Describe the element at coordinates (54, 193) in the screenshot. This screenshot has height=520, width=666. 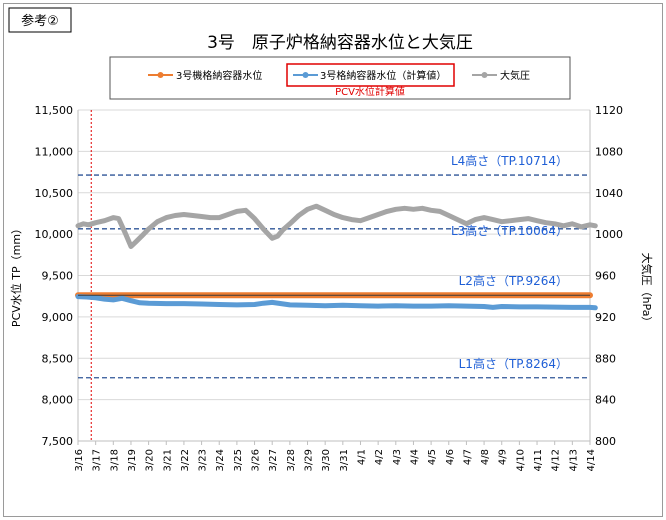
I see `y-tick-label: 10,500` at that location.